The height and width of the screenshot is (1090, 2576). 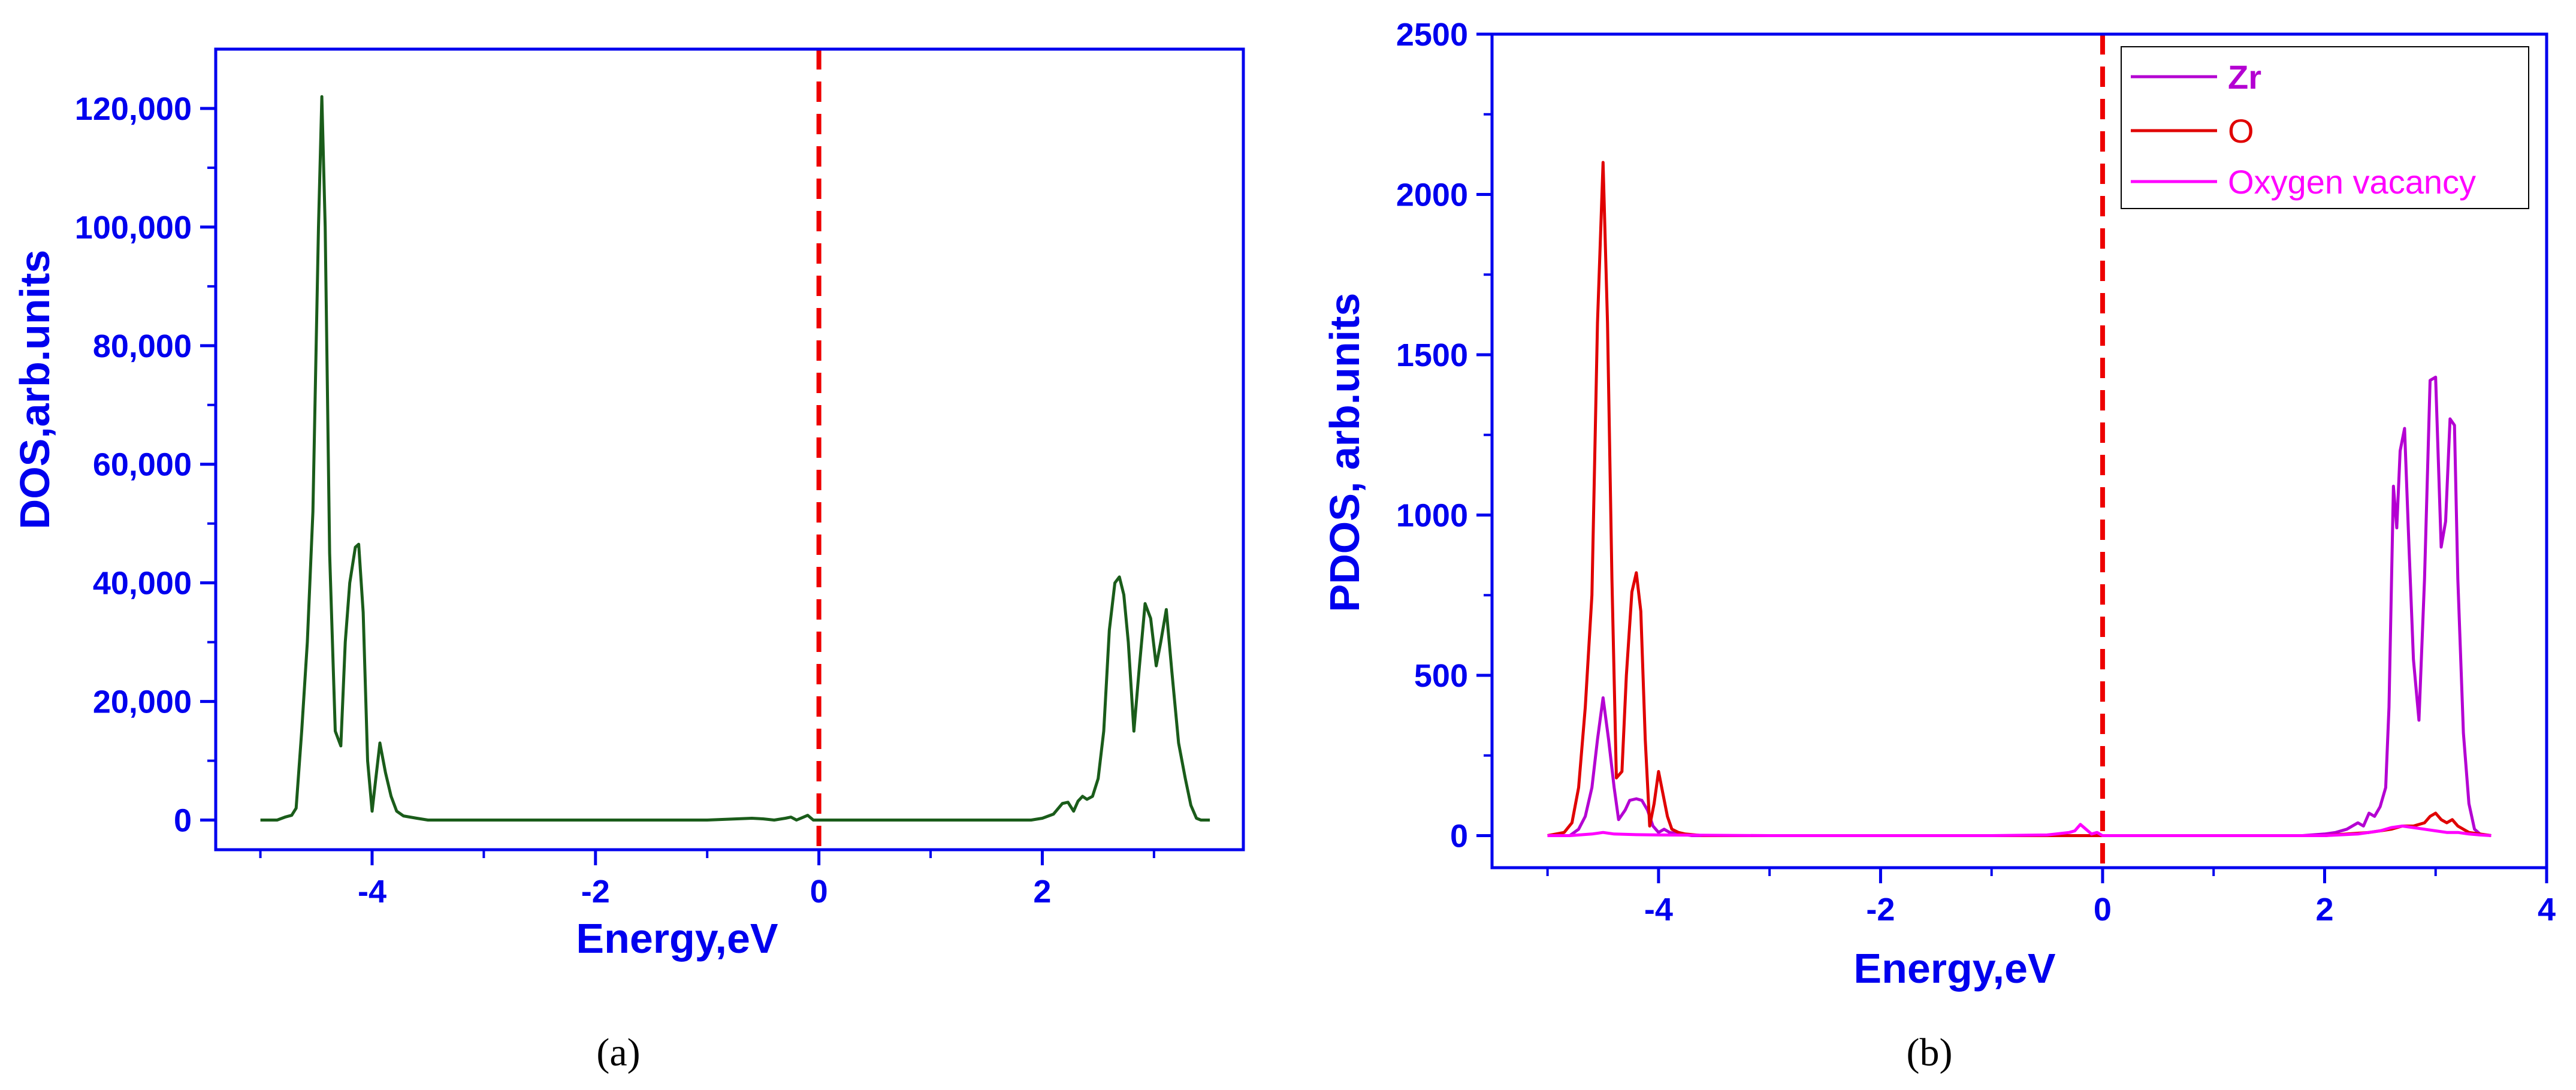 What do you see at coordinates (2020, 830) in the screenshot?
I see `series-line-oxygen-vacancy` at bounding box center [2020, 830].